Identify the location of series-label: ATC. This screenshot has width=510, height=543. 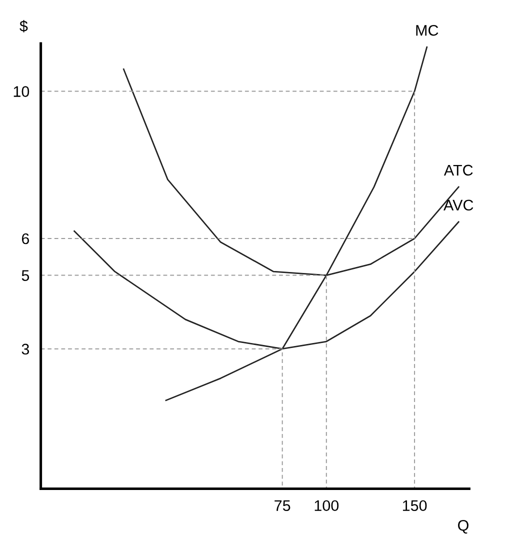
(458, 170).